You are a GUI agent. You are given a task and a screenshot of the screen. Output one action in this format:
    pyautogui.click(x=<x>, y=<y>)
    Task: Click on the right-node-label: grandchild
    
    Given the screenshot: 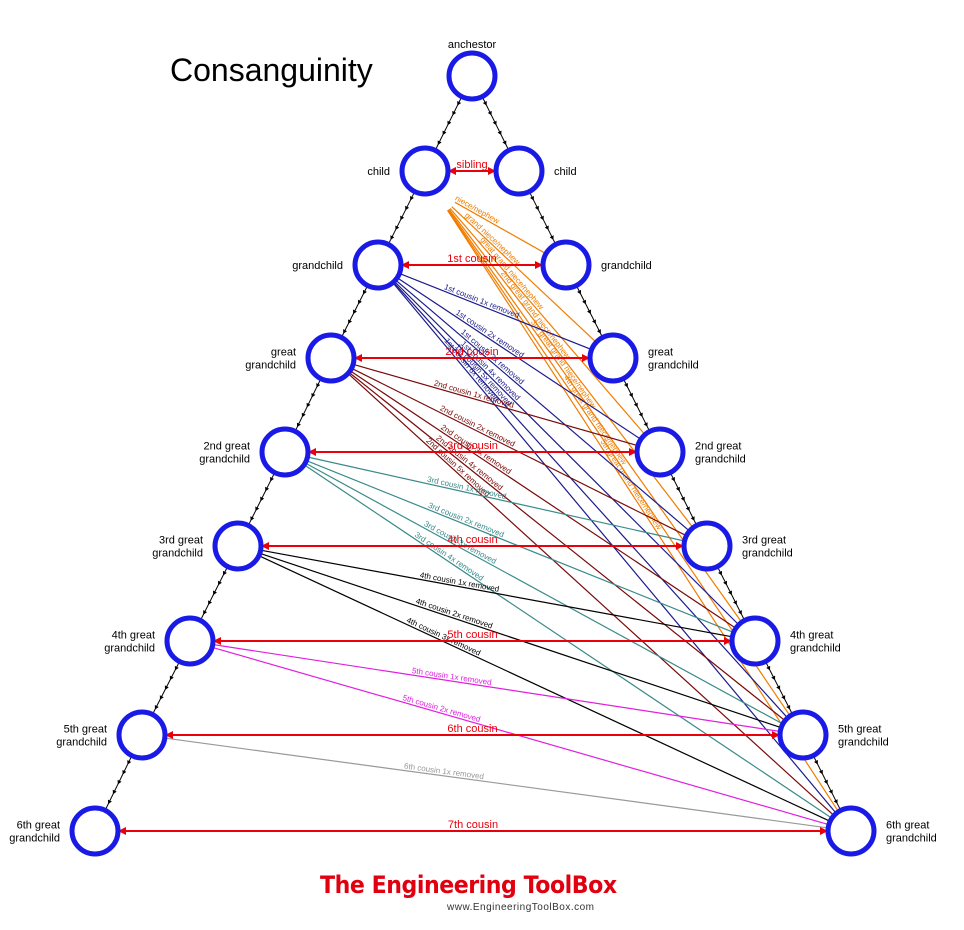 What is the action you would take?
    pyautogui.click(x=626, y=266)
    